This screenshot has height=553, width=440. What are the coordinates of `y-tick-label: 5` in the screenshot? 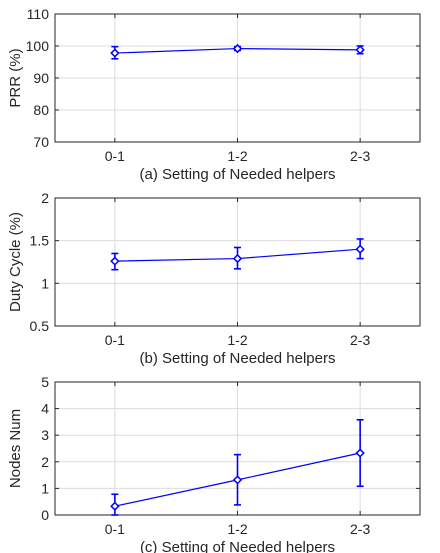 It's located at (45, 382).